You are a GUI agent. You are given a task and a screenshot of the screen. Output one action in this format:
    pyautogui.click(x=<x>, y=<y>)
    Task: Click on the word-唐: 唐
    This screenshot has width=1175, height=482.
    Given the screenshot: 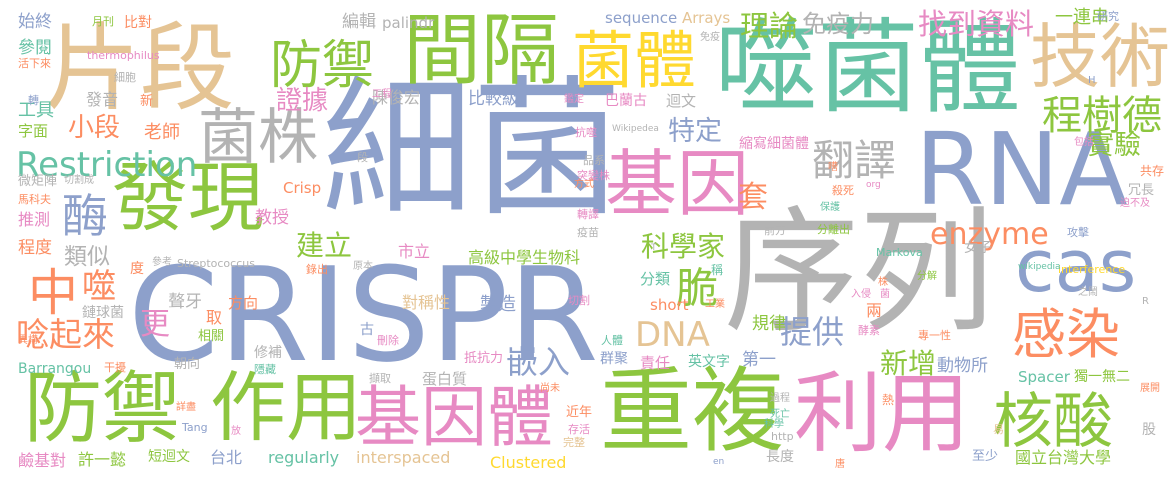 What is the action you would take?
    pyautogui.click(x=840, y=464)
    